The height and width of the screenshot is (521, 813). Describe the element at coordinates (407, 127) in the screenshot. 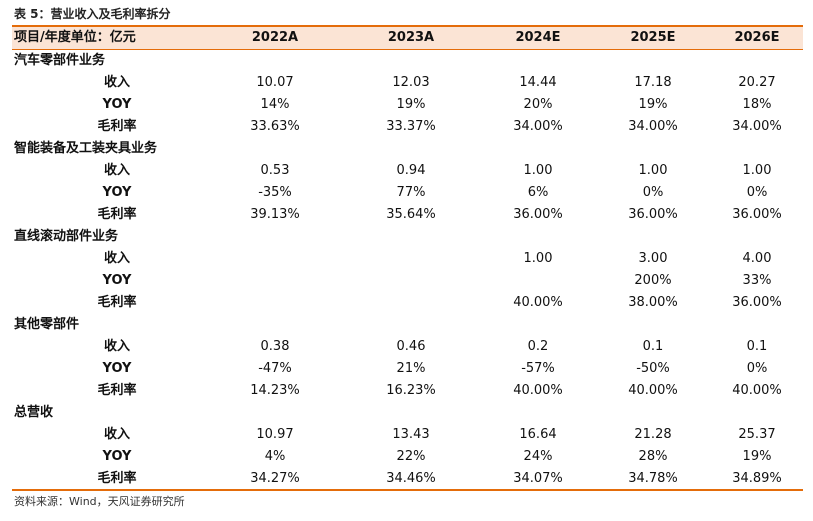

I see `table-row: 毛利率 33.63% 33.37% 34.00% 34.00% 34.00%` at that location.